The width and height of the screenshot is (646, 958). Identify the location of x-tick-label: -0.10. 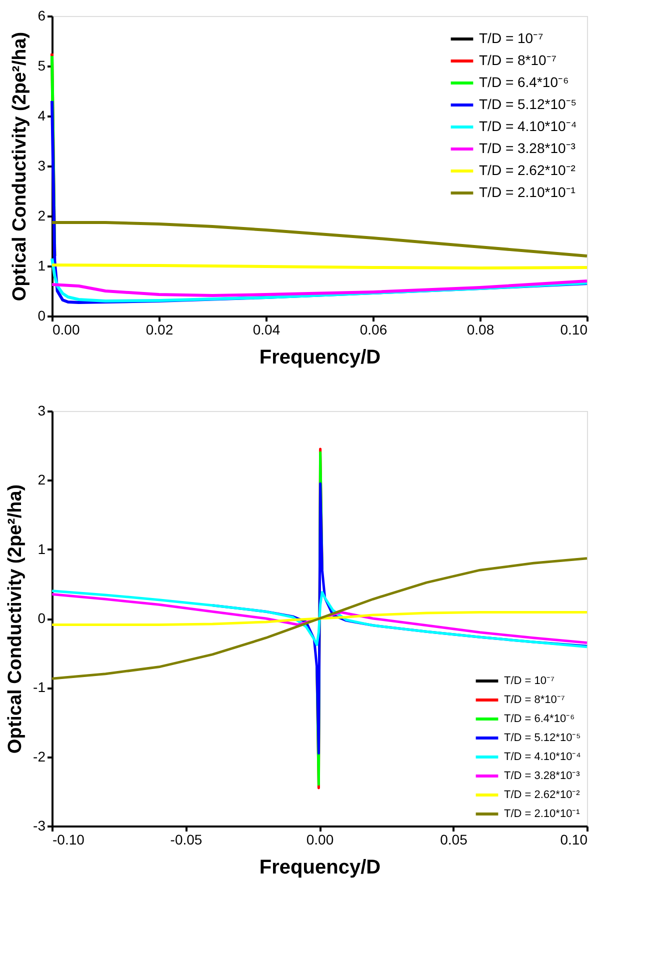
(68, 840).